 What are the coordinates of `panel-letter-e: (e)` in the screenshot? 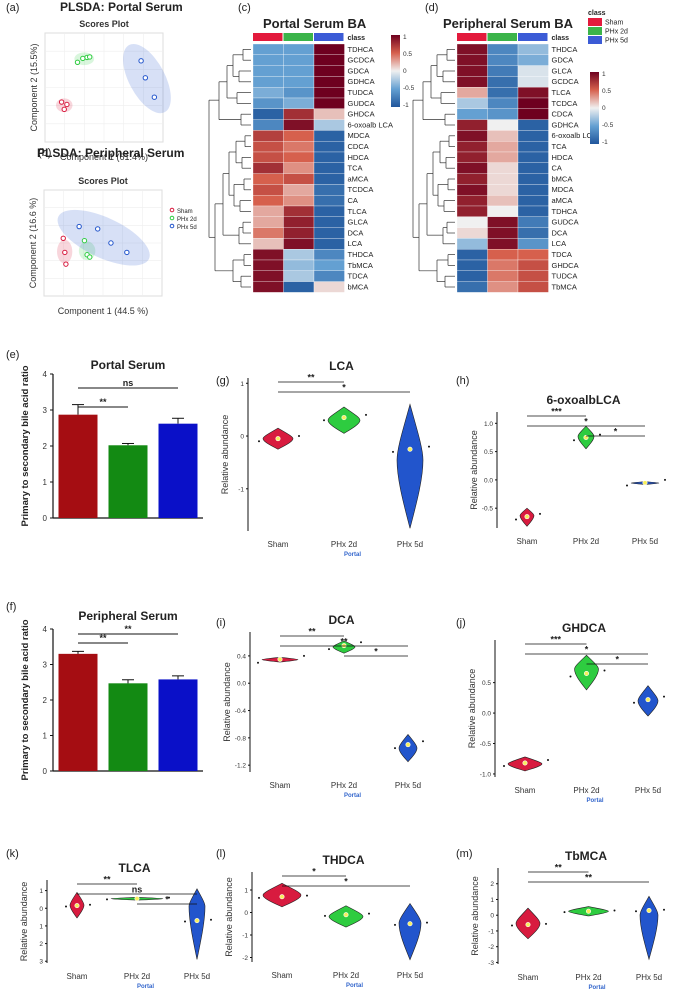 It's located at (12, 355).